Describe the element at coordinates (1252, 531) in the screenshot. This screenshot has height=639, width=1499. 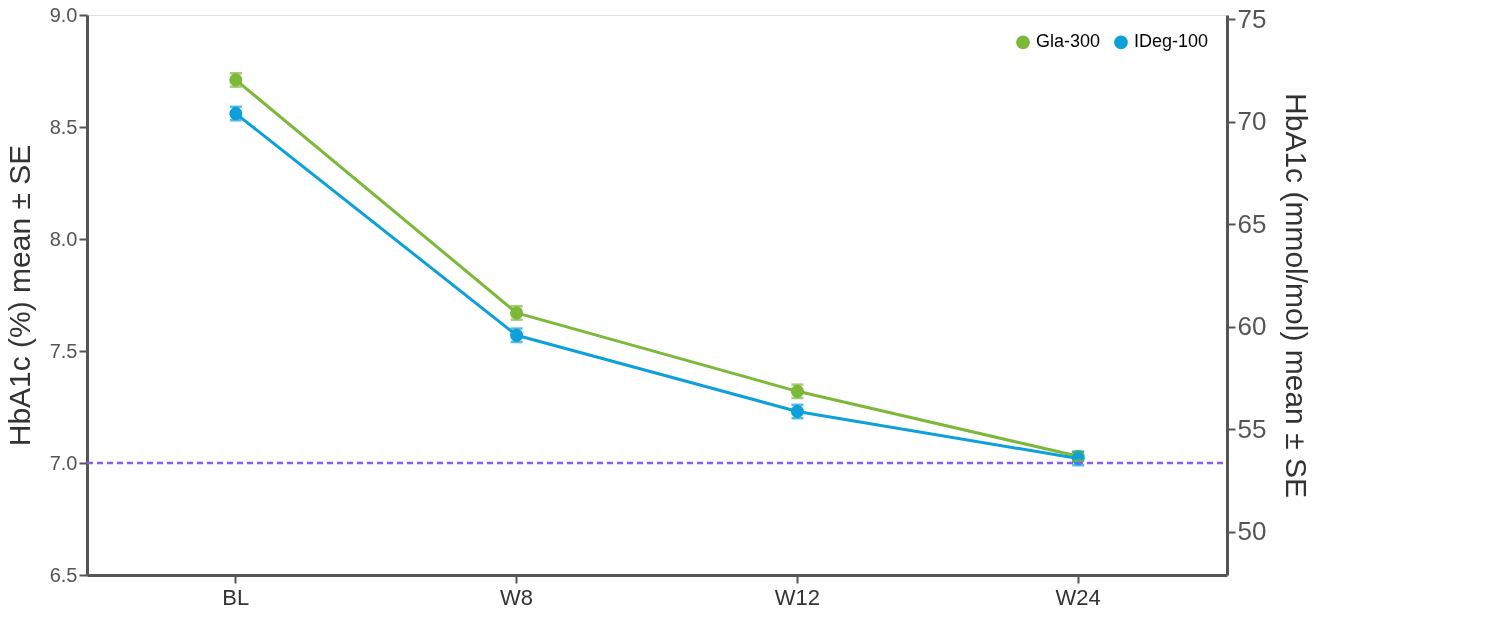
I see `y2-tick-label: 50` at that location.